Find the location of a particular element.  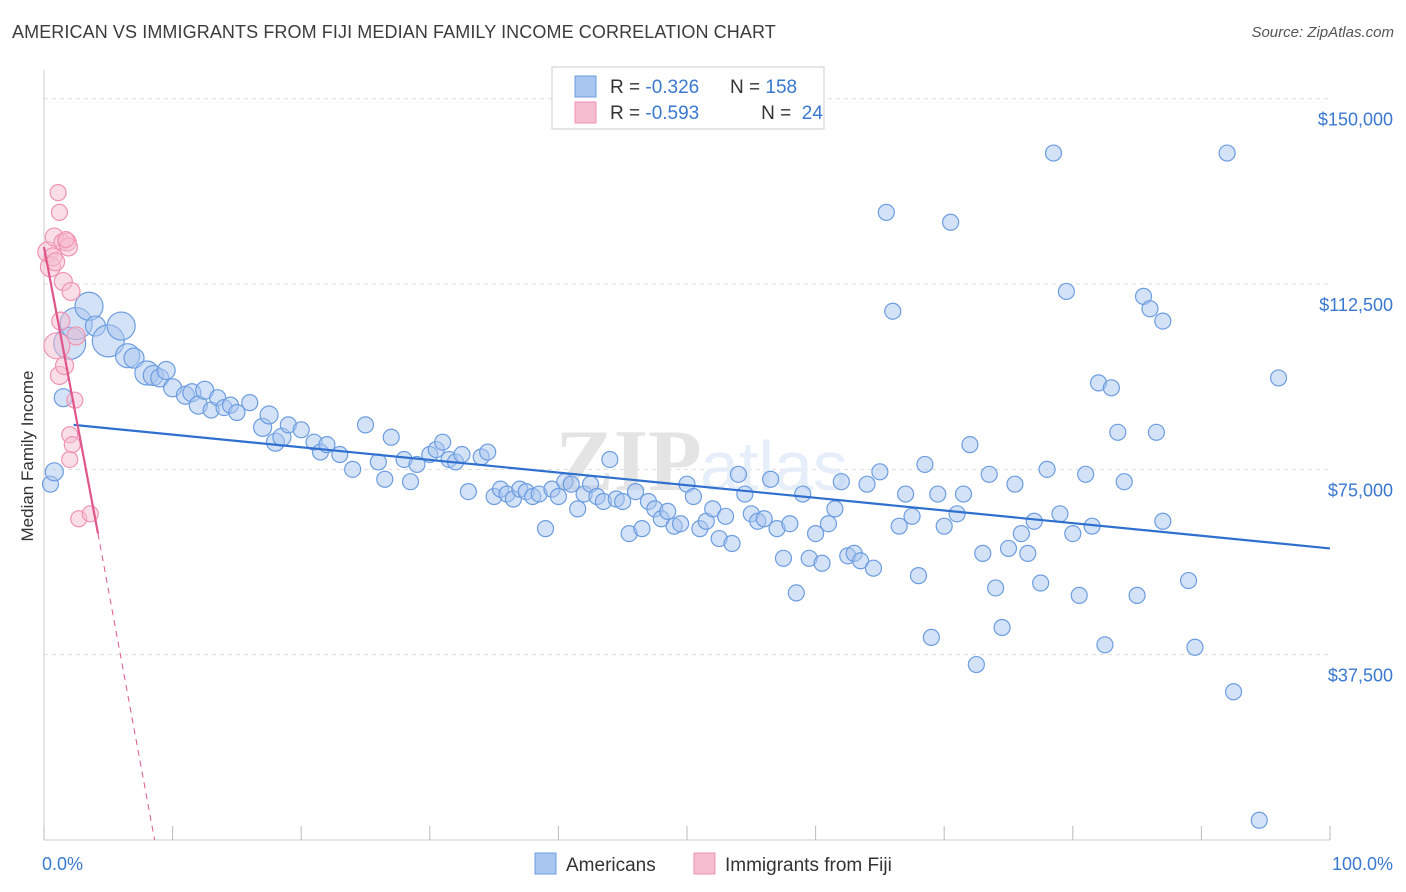

y-tick-label: $150,000 is located at coordinates (1355, 120).